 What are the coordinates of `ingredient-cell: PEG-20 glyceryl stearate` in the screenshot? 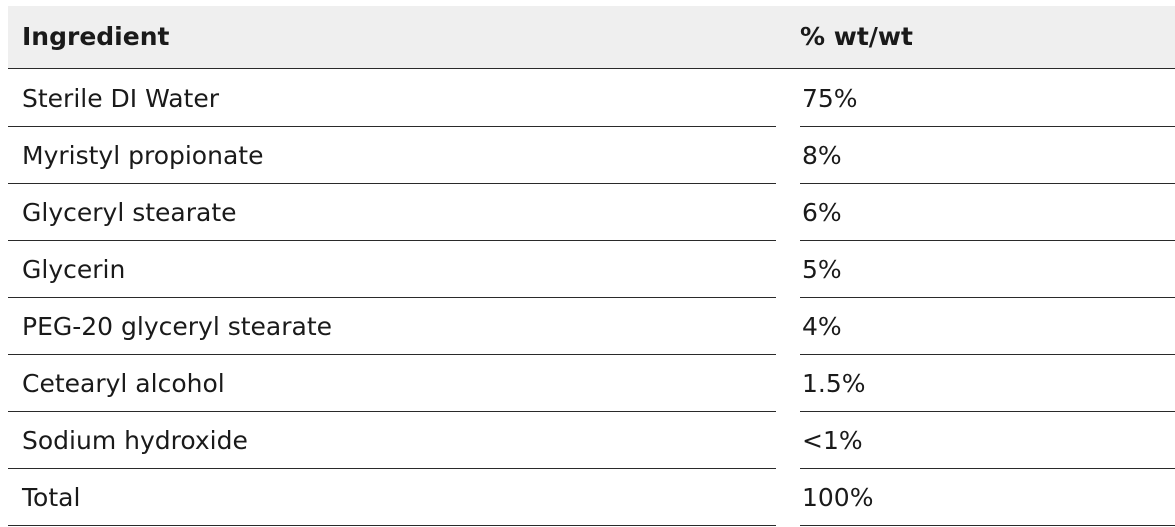 It's located at (177, 326).